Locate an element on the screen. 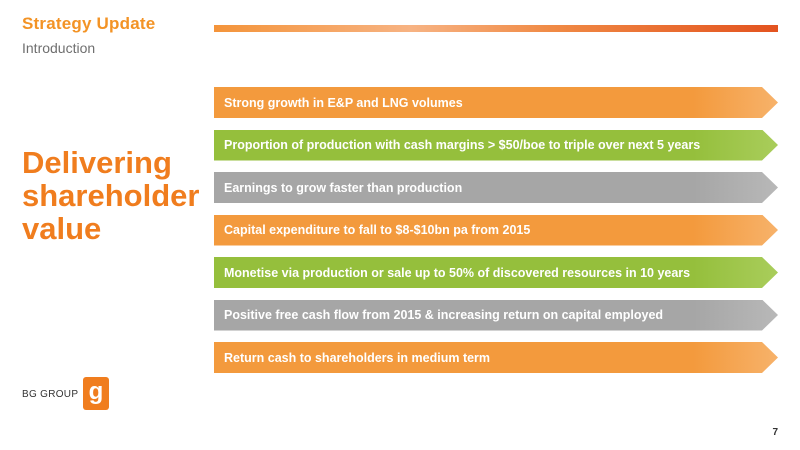 This screenshot has height=450, width=800. header-accent-bar is located at coordinates (496, 28).